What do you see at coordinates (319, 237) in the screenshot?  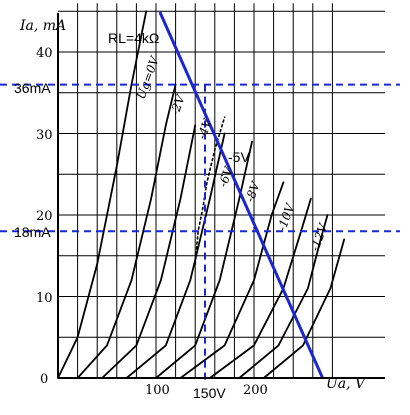 I see `curve-label-12v: -12V` at bounding box center [319, 237].